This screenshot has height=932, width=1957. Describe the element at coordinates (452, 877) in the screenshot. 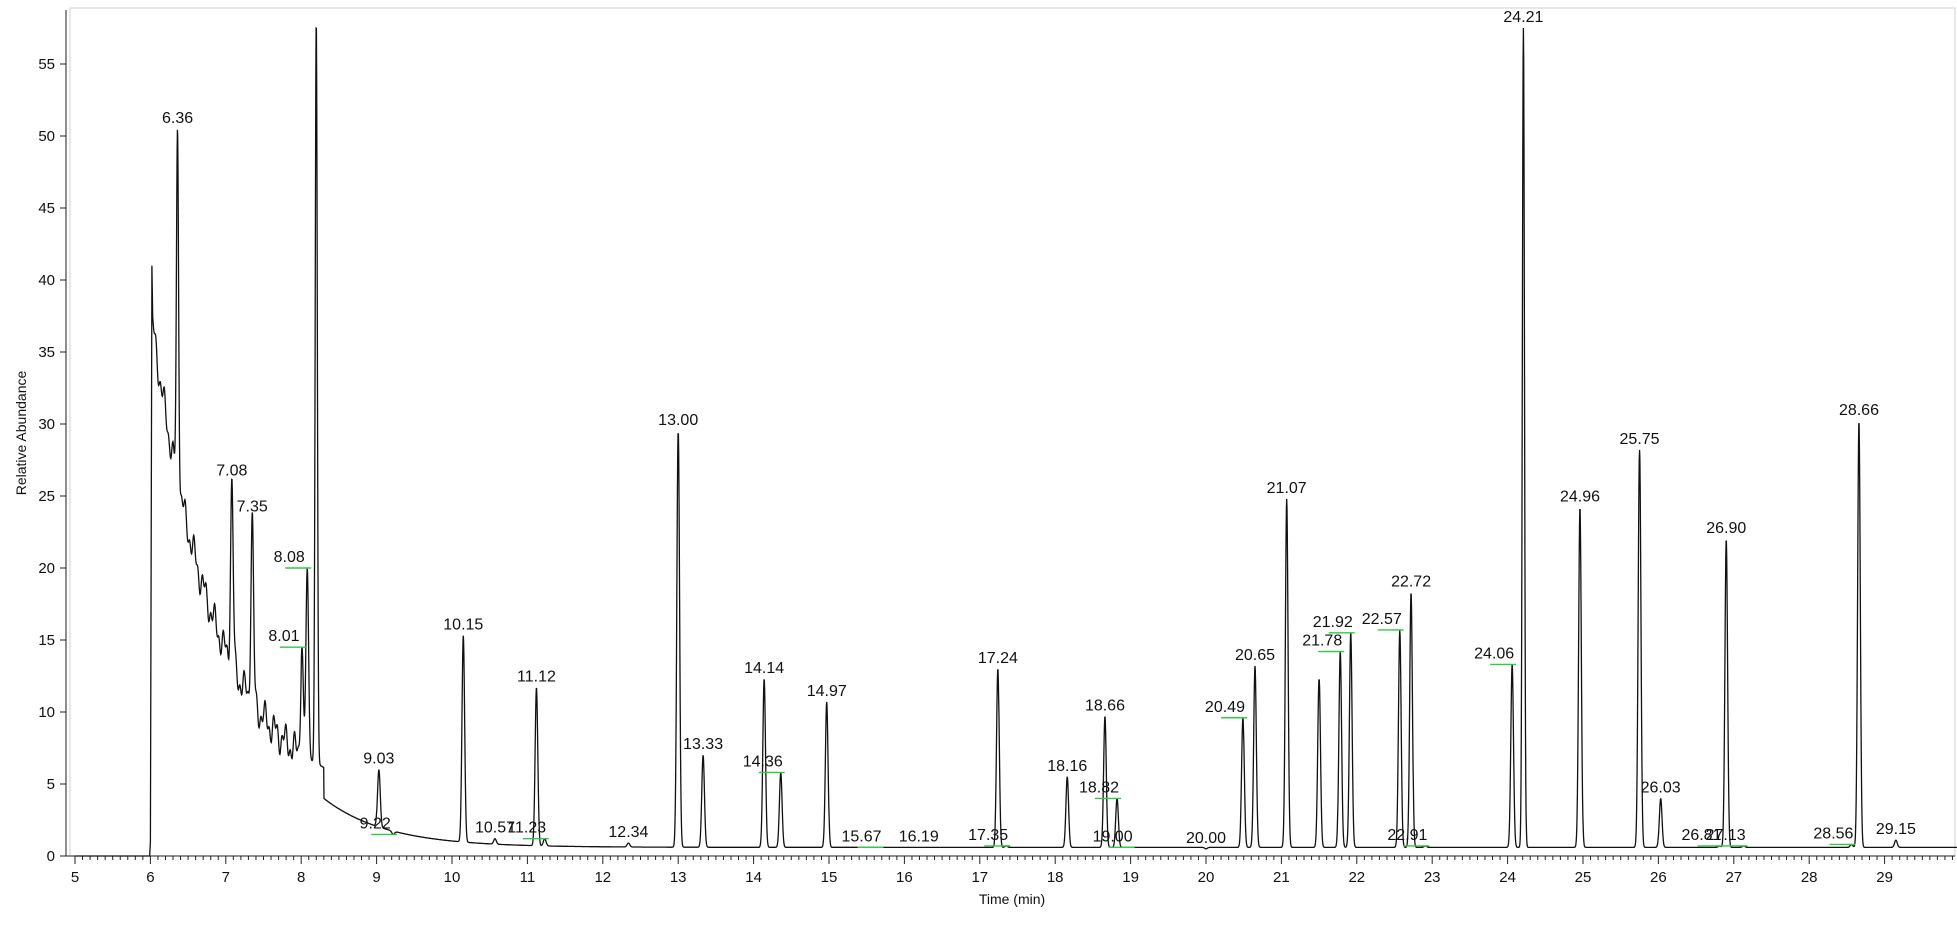

I see `x-tick-label: 10` at that location.